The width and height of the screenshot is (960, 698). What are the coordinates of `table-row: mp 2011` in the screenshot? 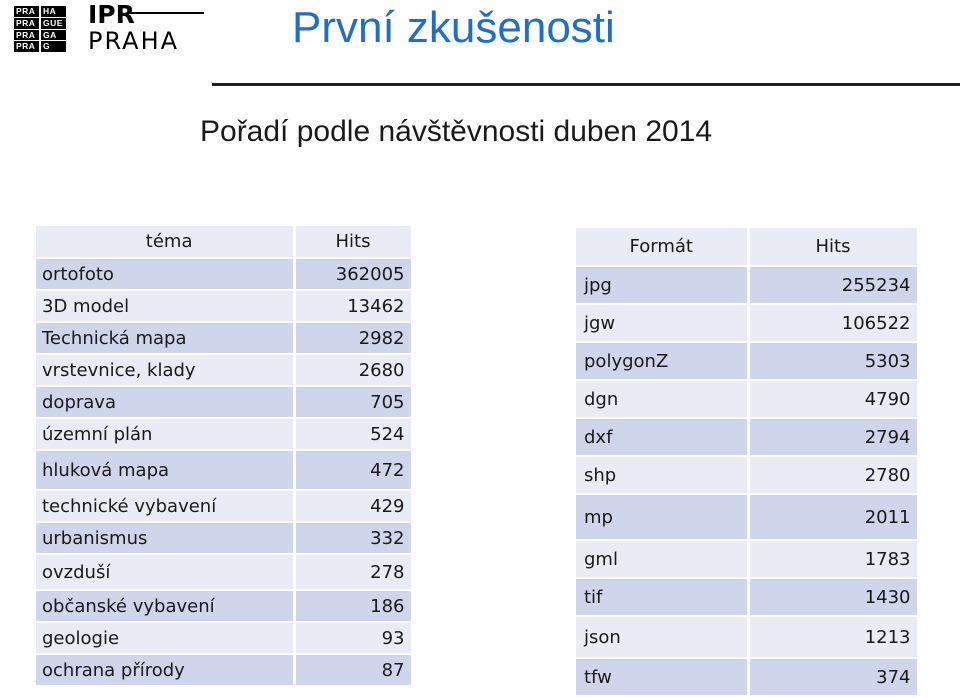 It's located at (748, 517).